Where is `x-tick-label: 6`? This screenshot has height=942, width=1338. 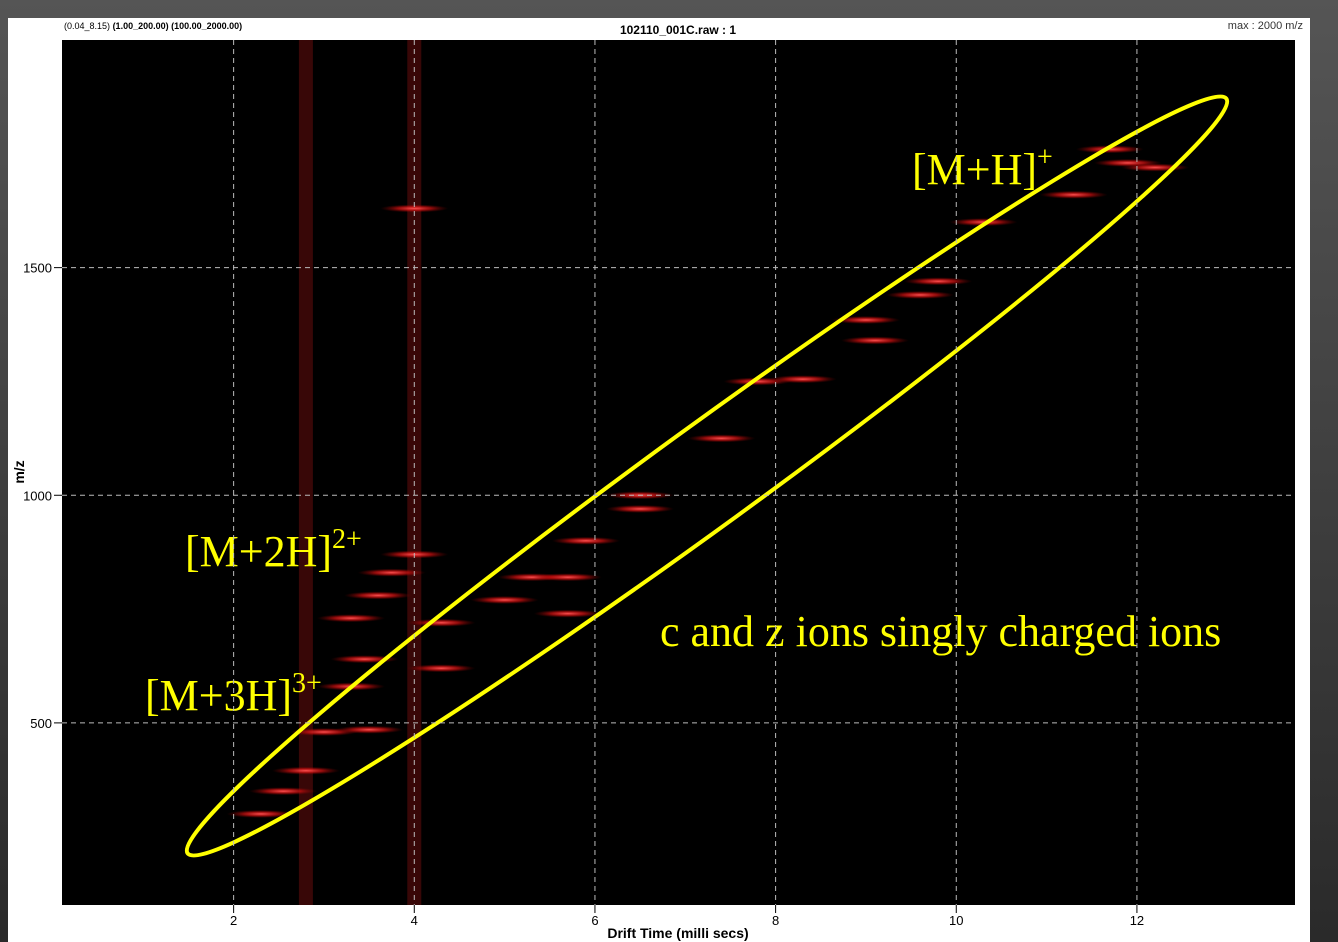 x-tick-label: 6 is located at coordinates (594, 920).